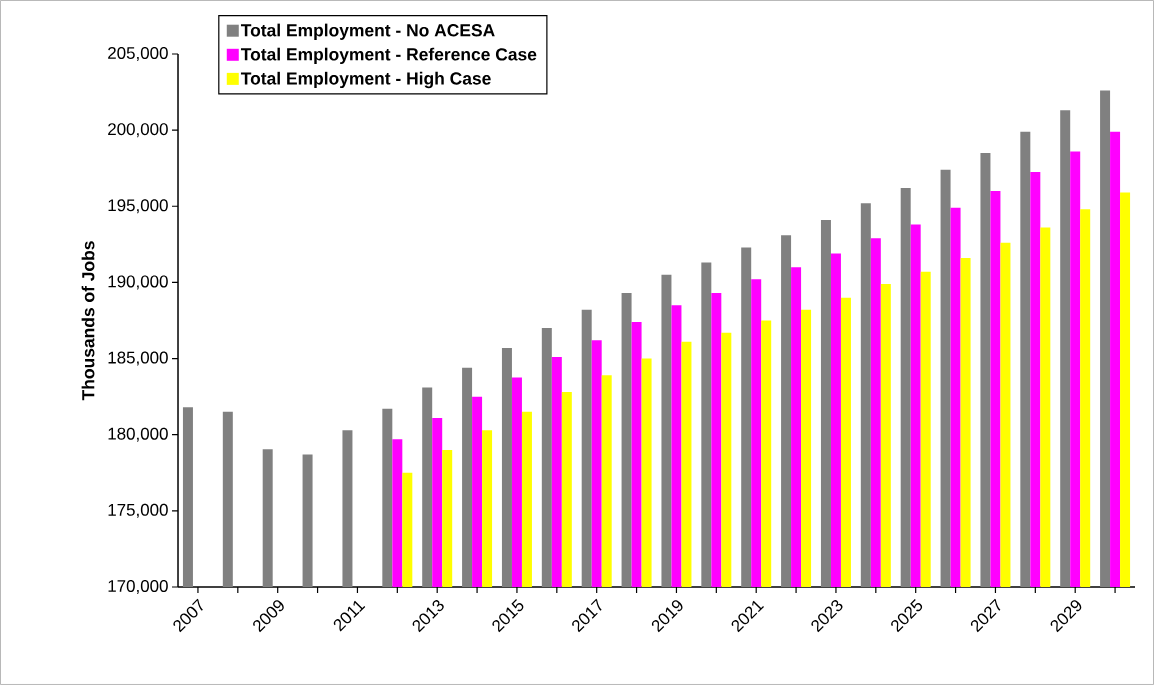 The width and height of the screenshot is (1154, 685). What do you see at coordinates (88, 321) in the screenshot?
I see `y-axis-title: Thousands of Jobs` at bounding box center [88, 321].